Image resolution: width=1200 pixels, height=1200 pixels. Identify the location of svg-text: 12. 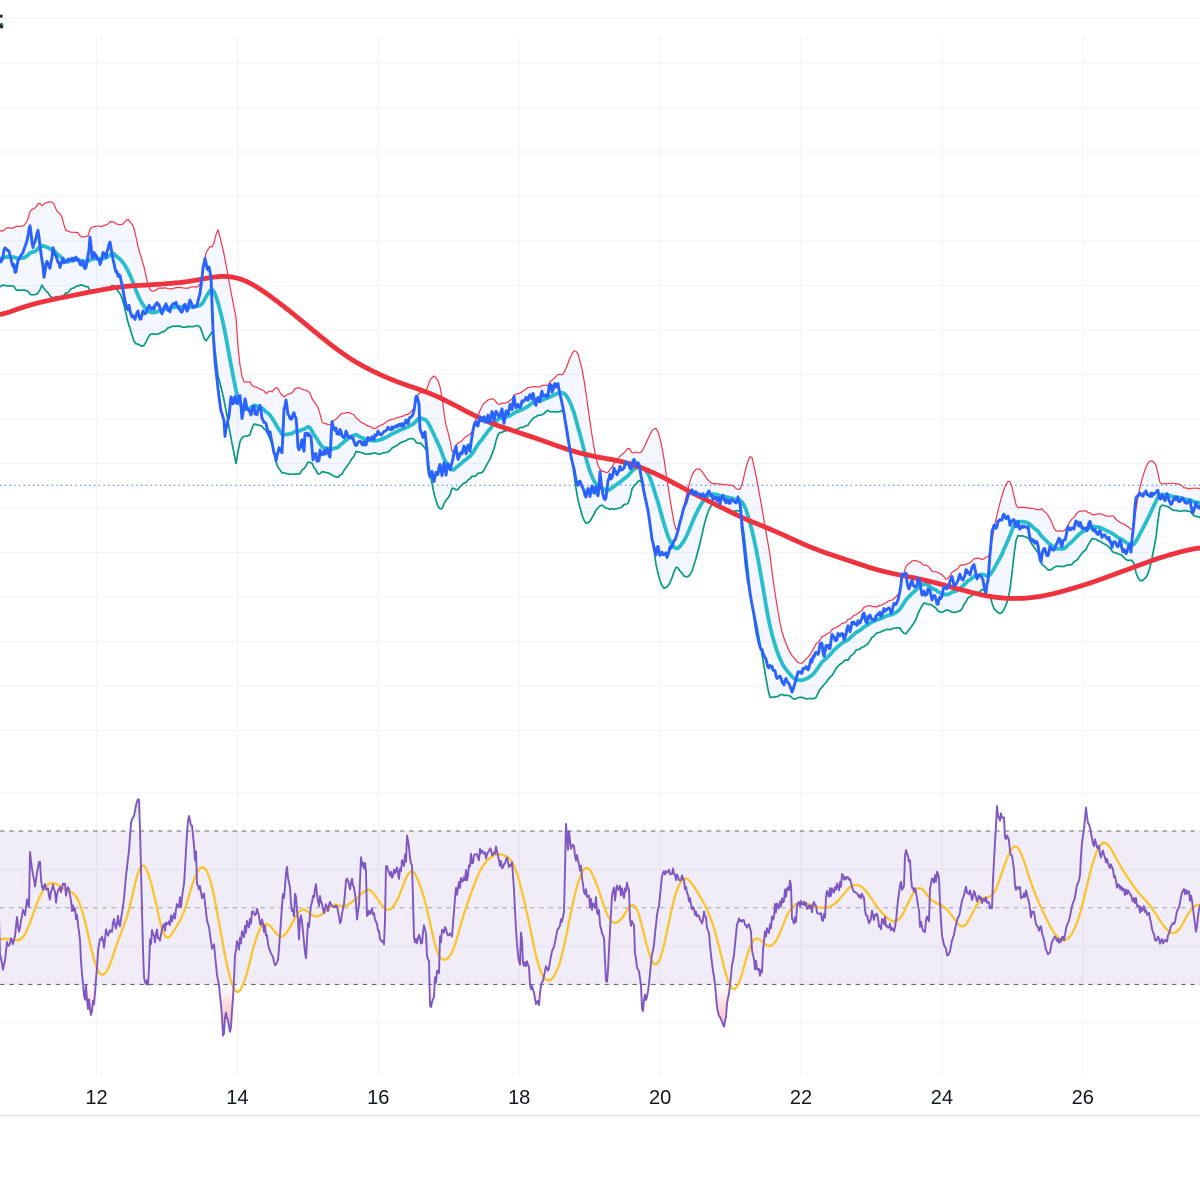
(96, 1098).